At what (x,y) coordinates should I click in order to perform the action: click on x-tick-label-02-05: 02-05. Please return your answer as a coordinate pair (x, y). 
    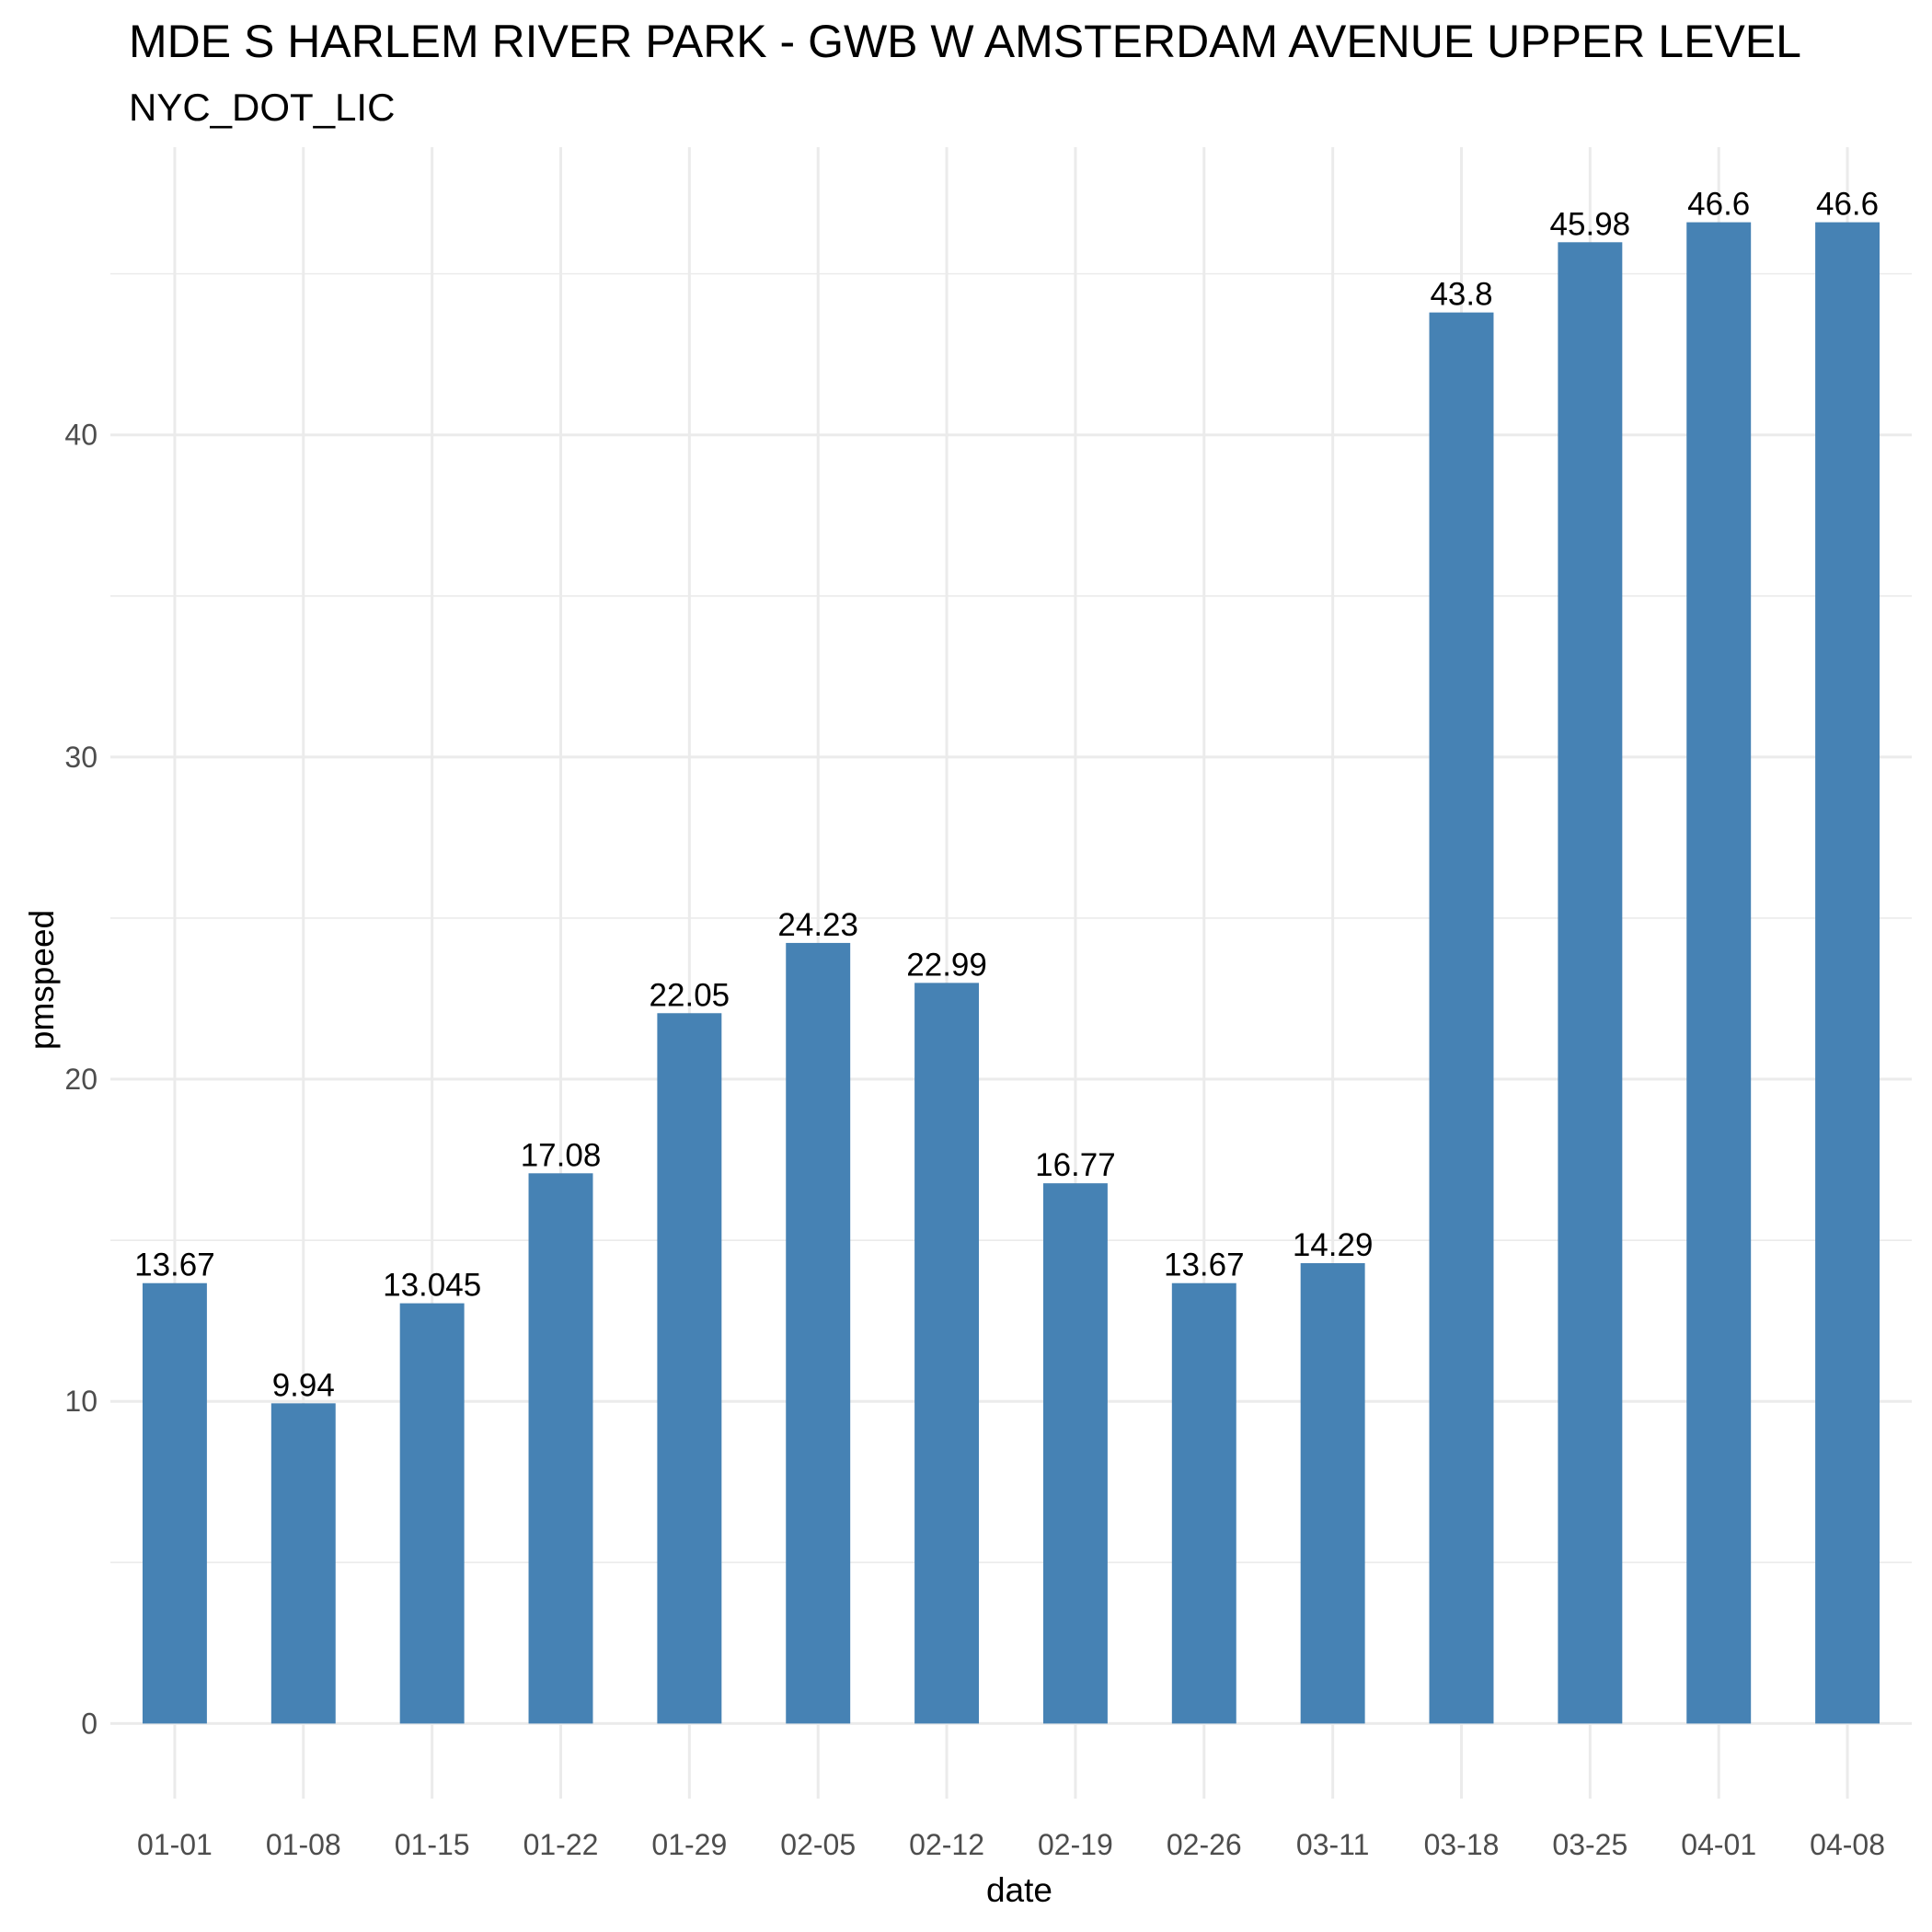
    Looking at the image, I should click on (818, 1844).